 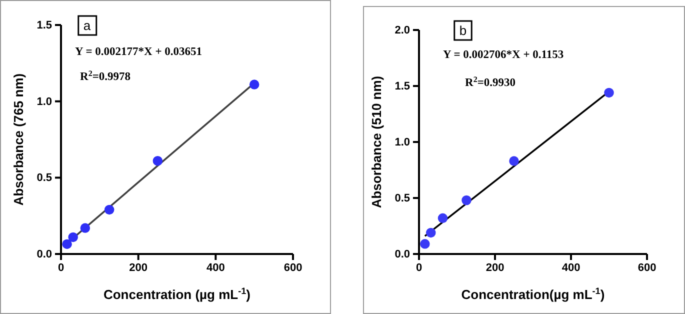 What do you see at coordinates (18, 139) in the screenshot?
I see `y-axis-title: Absorbance (765 nm)` at bounding box center [18, 139].